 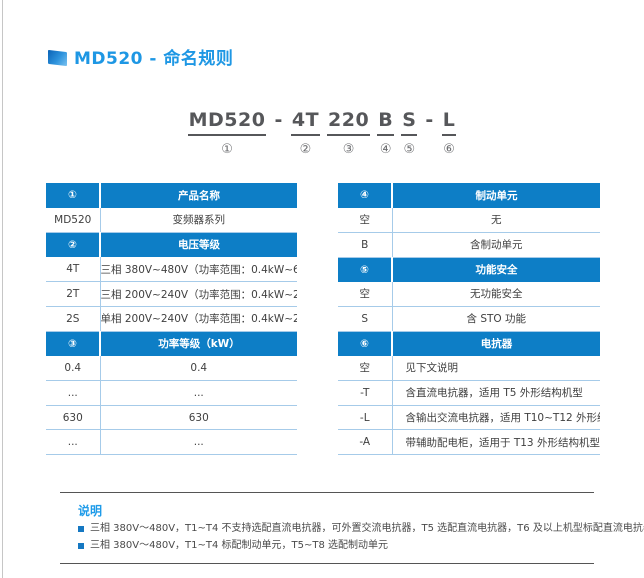 What do you see at coordinates (90, 511) in the screenshot?
I see `notes-heading: 说明` at bounding box center [90, 511].